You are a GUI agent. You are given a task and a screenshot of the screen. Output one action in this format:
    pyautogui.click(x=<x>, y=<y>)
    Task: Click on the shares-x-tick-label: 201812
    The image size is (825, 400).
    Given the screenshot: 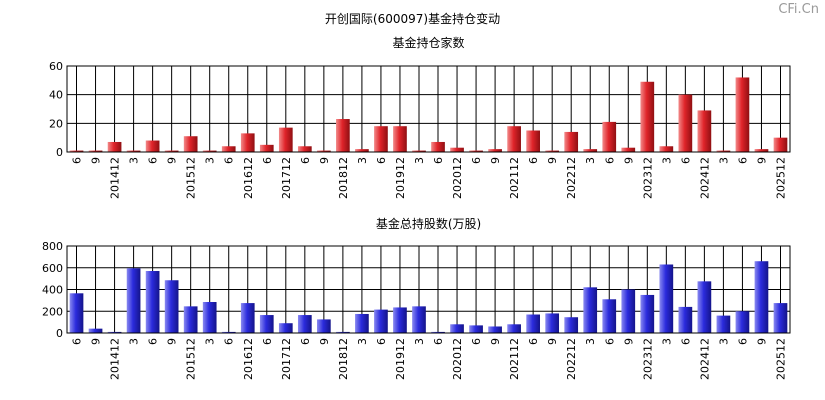 What is the action you would take?
    pyautogui.click(x=343, y=359)
    